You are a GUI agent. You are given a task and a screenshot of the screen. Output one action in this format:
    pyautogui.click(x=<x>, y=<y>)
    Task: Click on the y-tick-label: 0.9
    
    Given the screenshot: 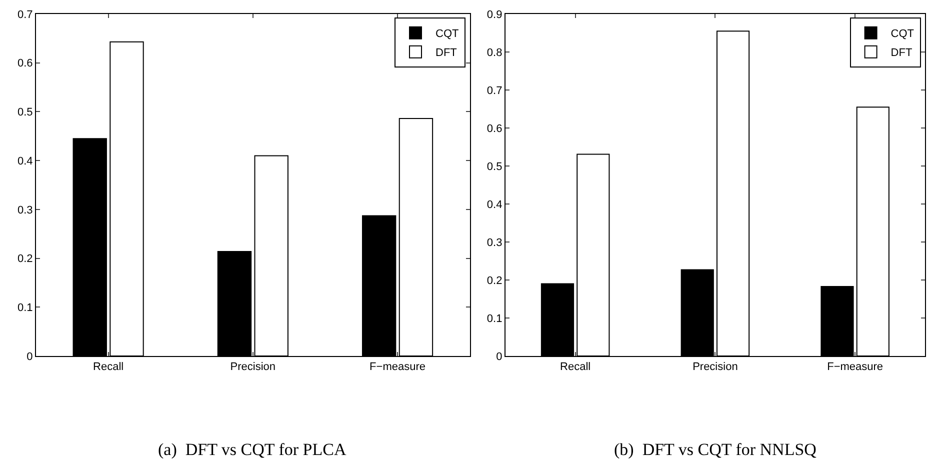 What is the action you would take?
    pyautogui.click(x=494, y=14)
    